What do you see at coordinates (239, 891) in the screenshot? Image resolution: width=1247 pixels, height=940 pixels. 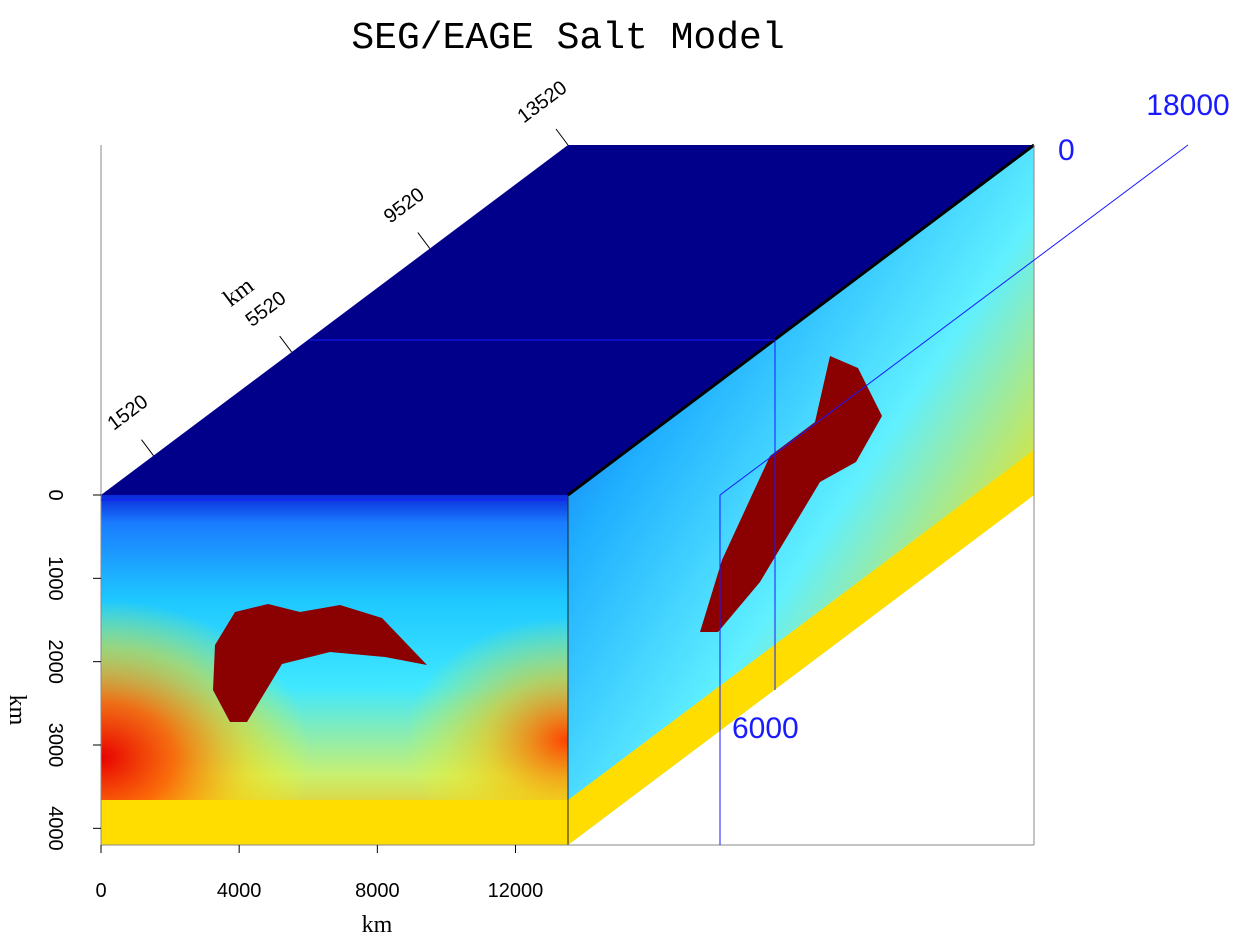 I see `x-tick-label: 4000` at bounding box center [239, 891].